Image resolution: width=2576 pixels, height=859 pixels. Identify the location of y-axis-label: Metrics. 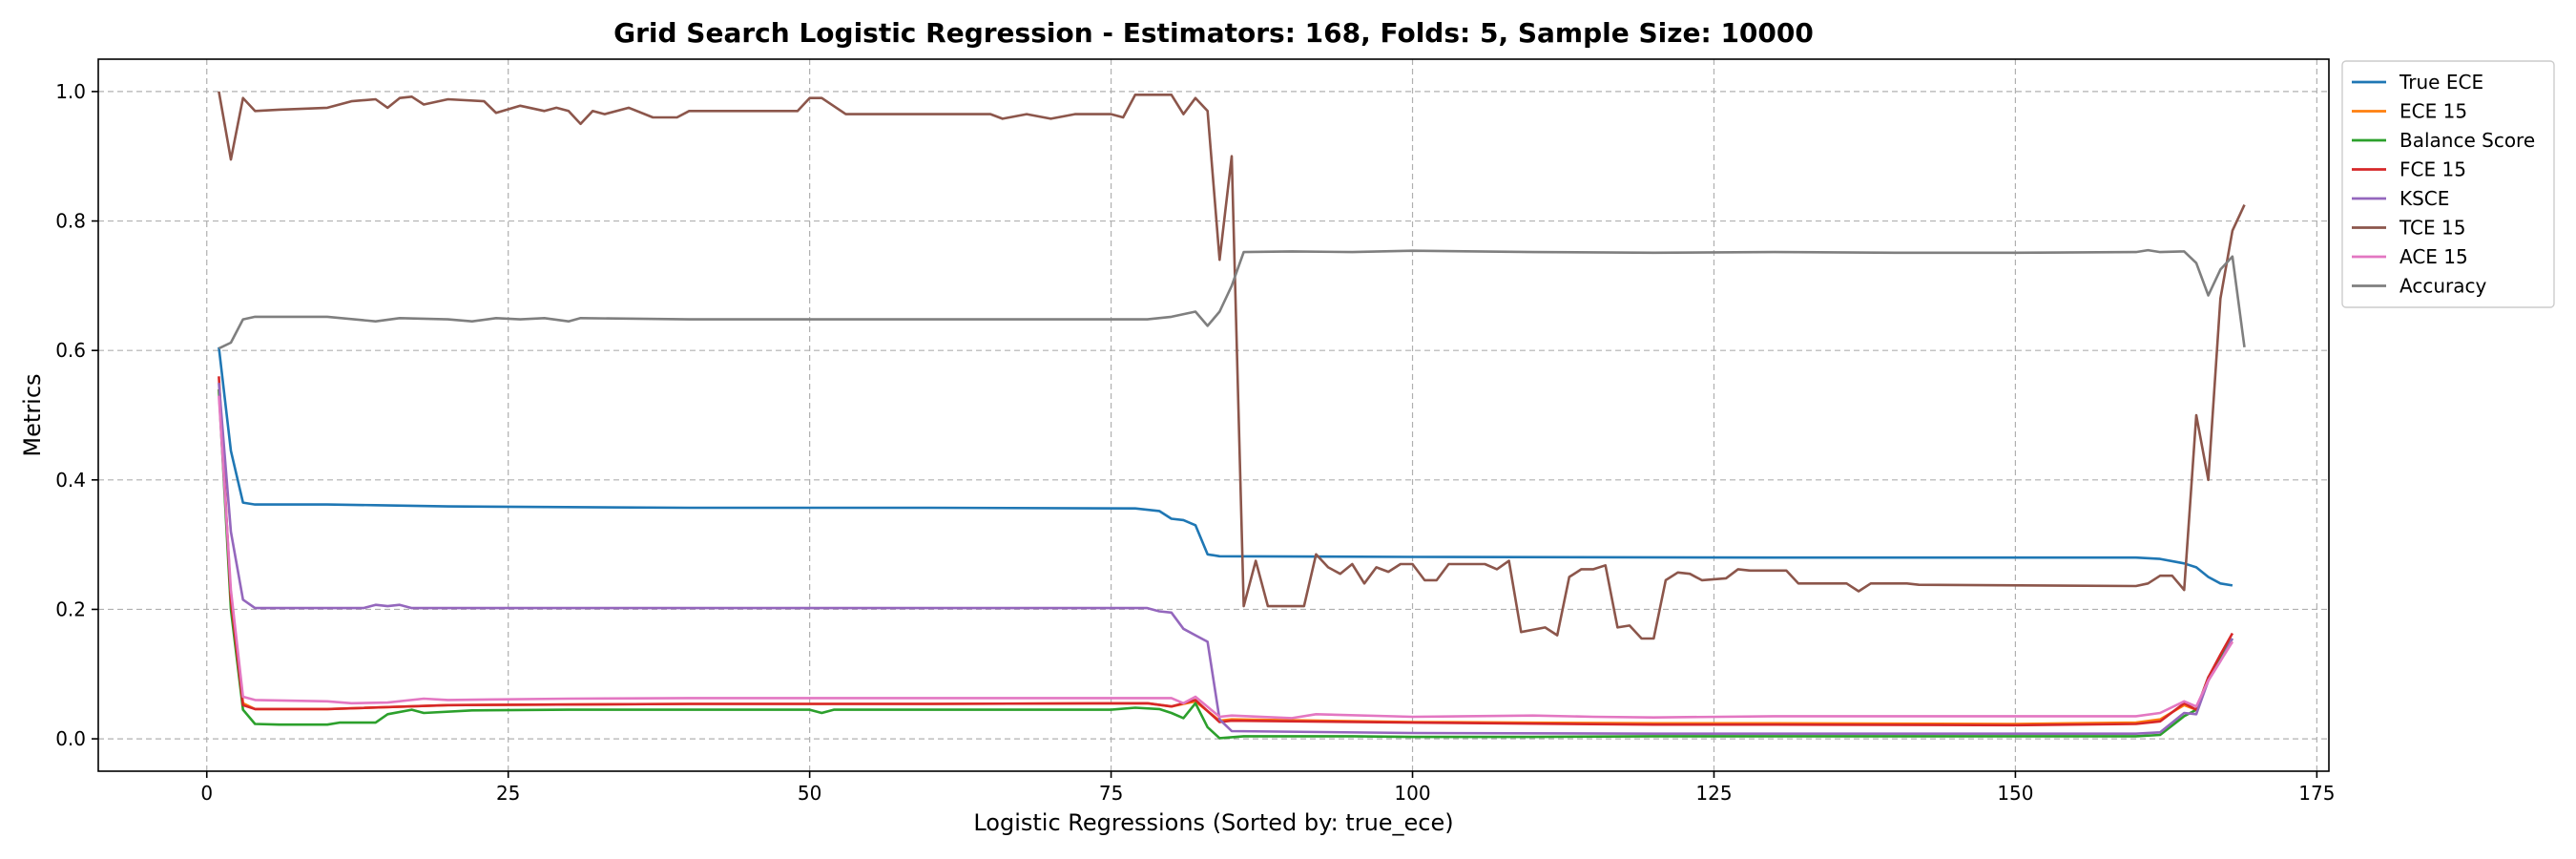
(32, 414).